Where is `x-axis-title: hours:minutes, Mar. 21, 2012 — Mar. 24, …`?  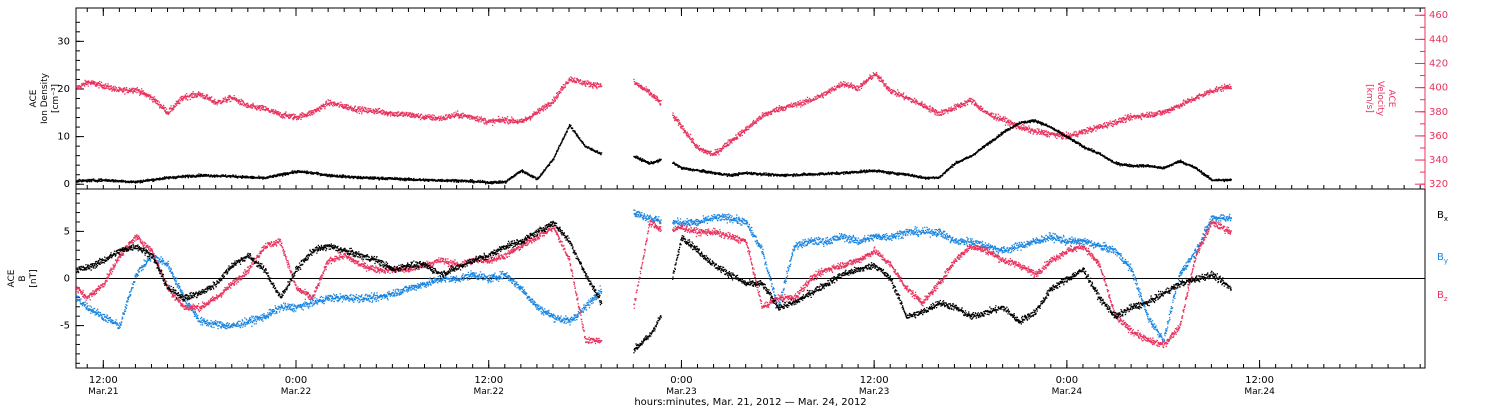
x-axis-title: hours:minutes, Mar. 21, 2012 — Mar. 24, … is located at coordinates (750, 402).